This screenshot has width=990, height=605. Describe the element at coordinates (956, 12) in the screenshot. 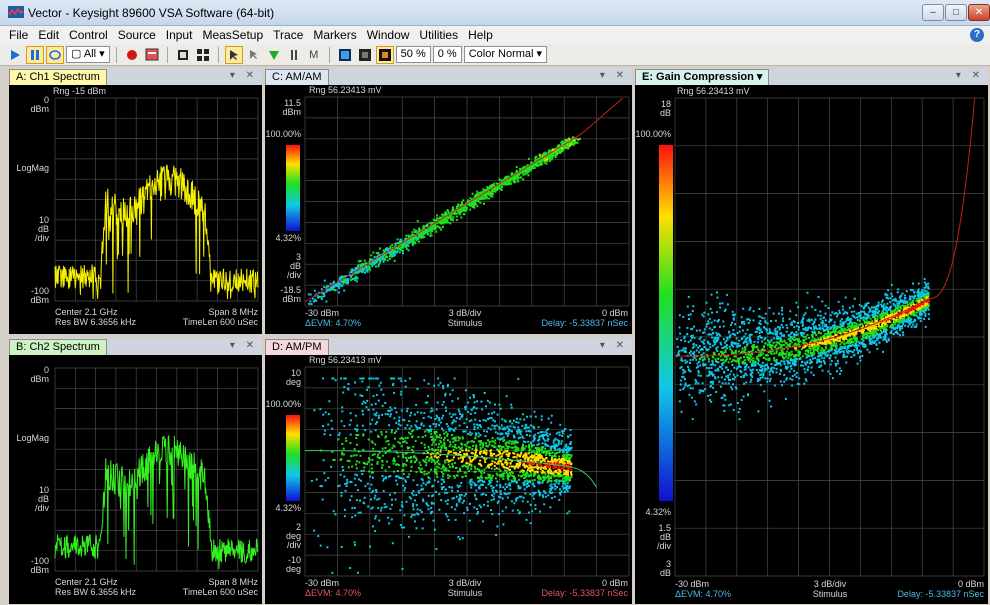

I see `maximize-button: □` at that location.